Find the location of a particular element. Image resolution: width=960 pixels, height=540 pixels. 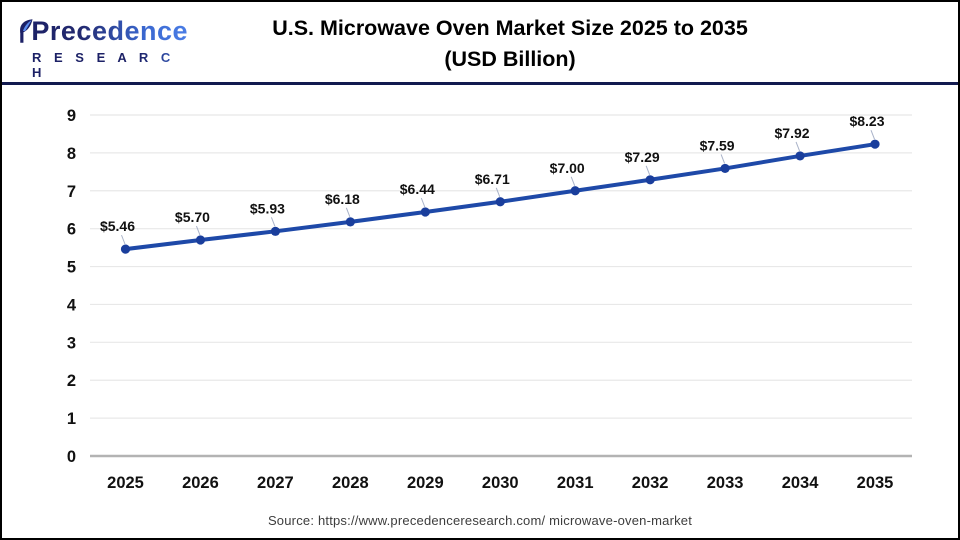

x-tick-label: 2026 is located at coordinates (200, 483).